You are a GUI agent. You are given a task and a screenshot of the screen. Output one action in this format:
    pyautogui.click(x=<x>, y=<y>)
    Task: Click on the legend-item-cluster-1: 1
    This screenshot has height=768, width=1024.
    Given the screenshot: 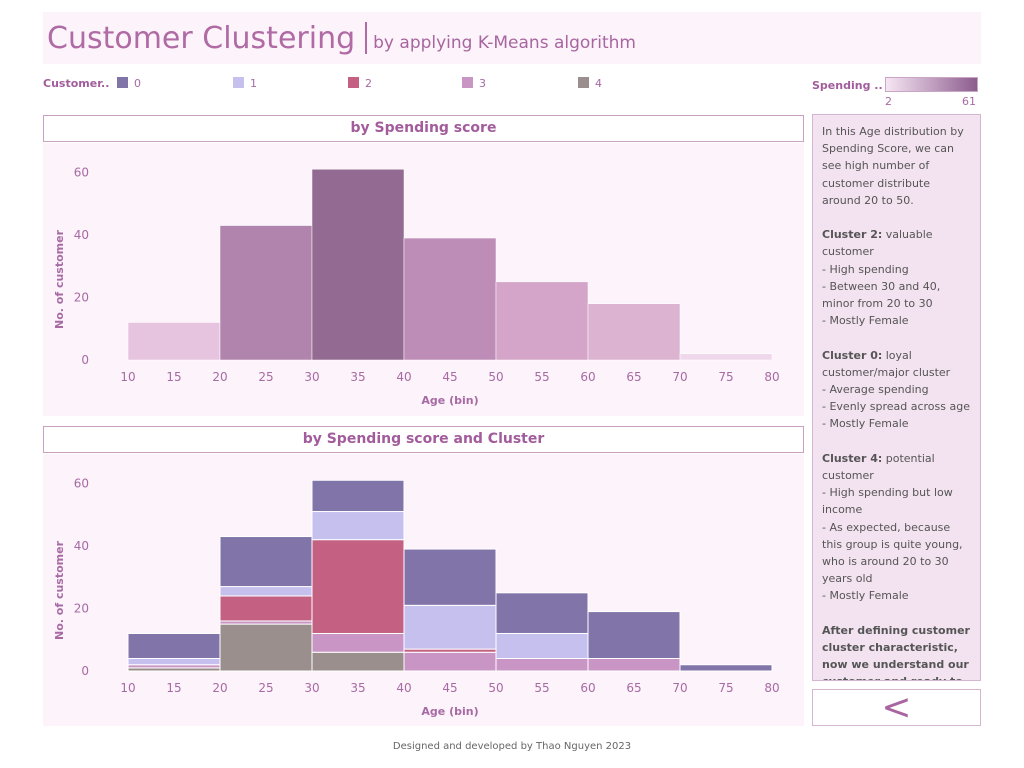 What is the action you would take?
    pyautogui.click(x=245, y=83)
    